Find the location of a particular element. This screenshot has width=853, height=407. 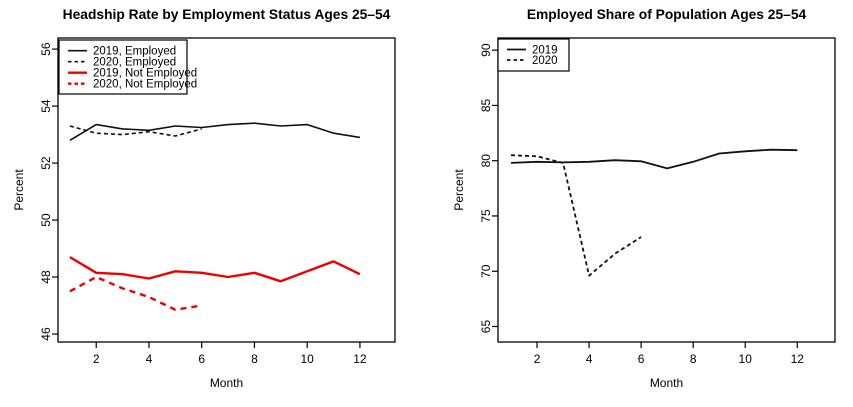

series-line-solid-red is located at coordinates (215, 269).